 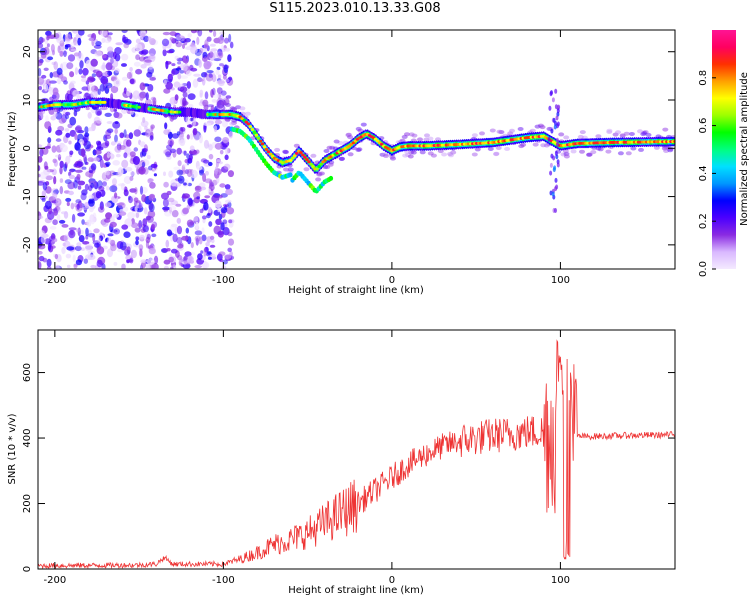 I want to click on spectrogram-y-axis-label: Frequency (Hz), so click(x=12, y=149).